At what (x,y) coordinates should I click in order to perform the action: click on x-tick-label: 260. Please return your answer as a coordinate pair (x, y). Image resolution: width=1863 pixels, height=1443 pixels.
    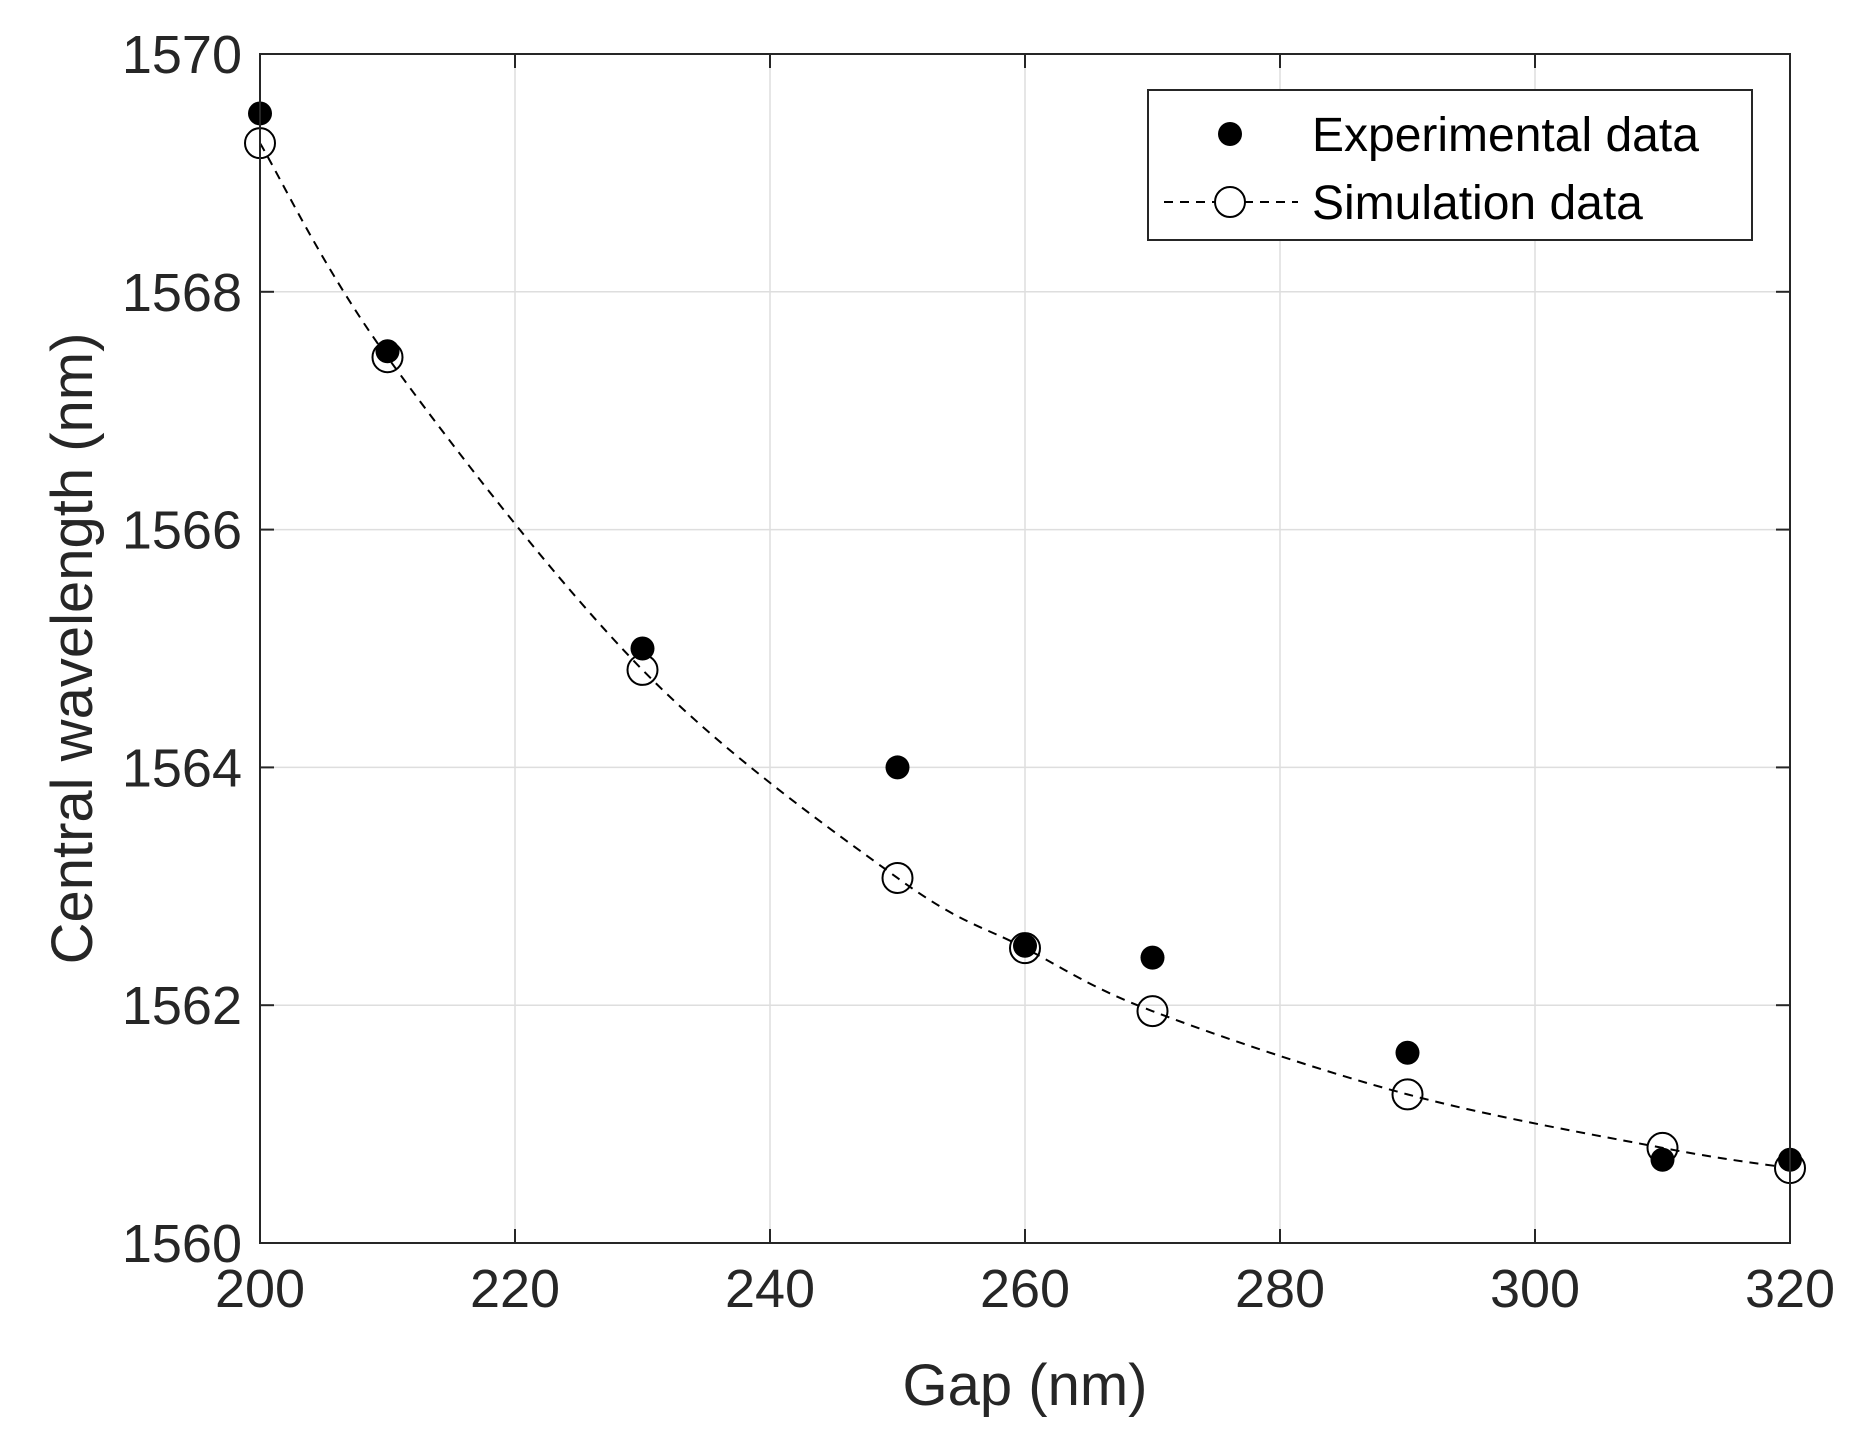
    Looking at the image, I should click on (1025, 1289).